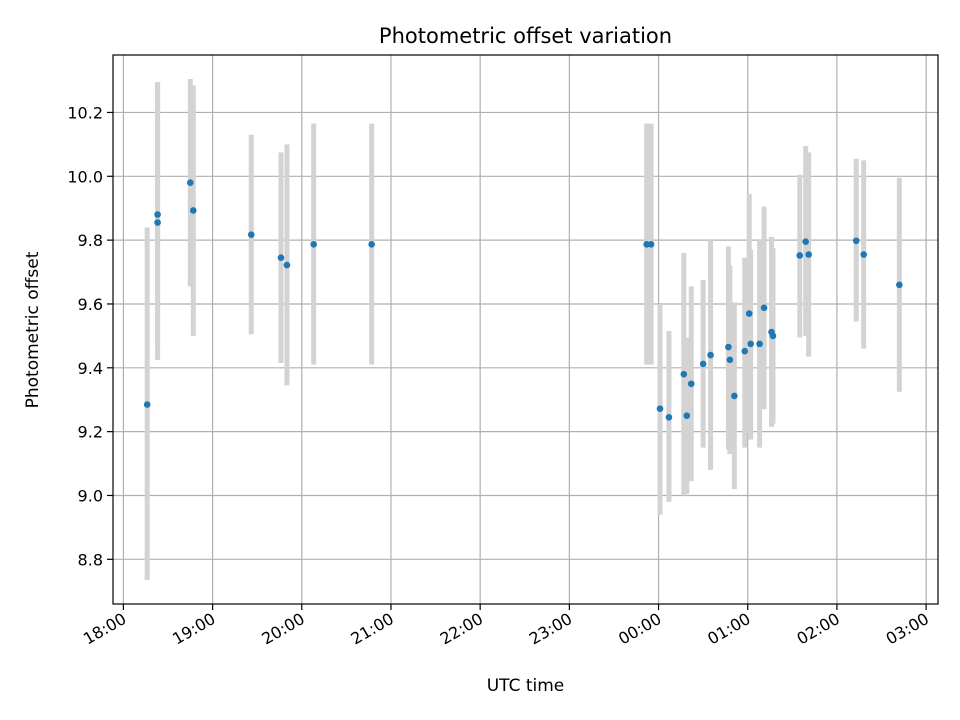  Describe the element at coordinates (907, 629) in the screenshot. I see `x-tick-label: 03:00` at that location.